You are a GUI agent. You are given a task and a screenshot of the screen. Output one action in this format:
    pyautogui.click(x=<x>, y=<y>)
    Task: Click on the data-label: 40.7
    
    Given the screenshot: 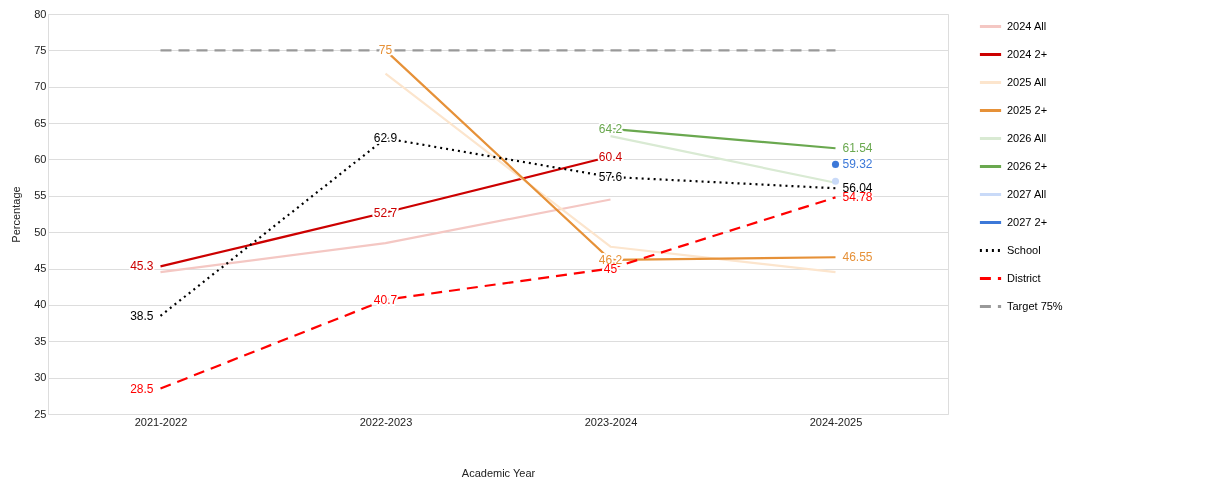 What is the action you would take?
    pyautogui.click(x=385, y=299)
    